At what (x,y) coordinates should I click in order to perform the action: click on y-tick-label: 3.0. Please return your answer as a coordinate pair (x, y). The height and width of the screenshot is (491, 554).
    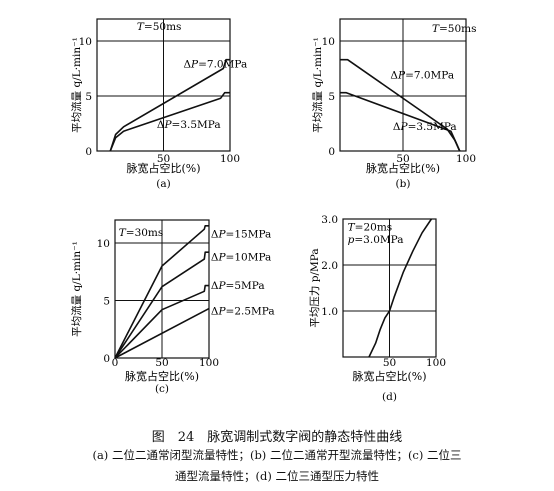
    Looking at the image, I should click on (329, 220).